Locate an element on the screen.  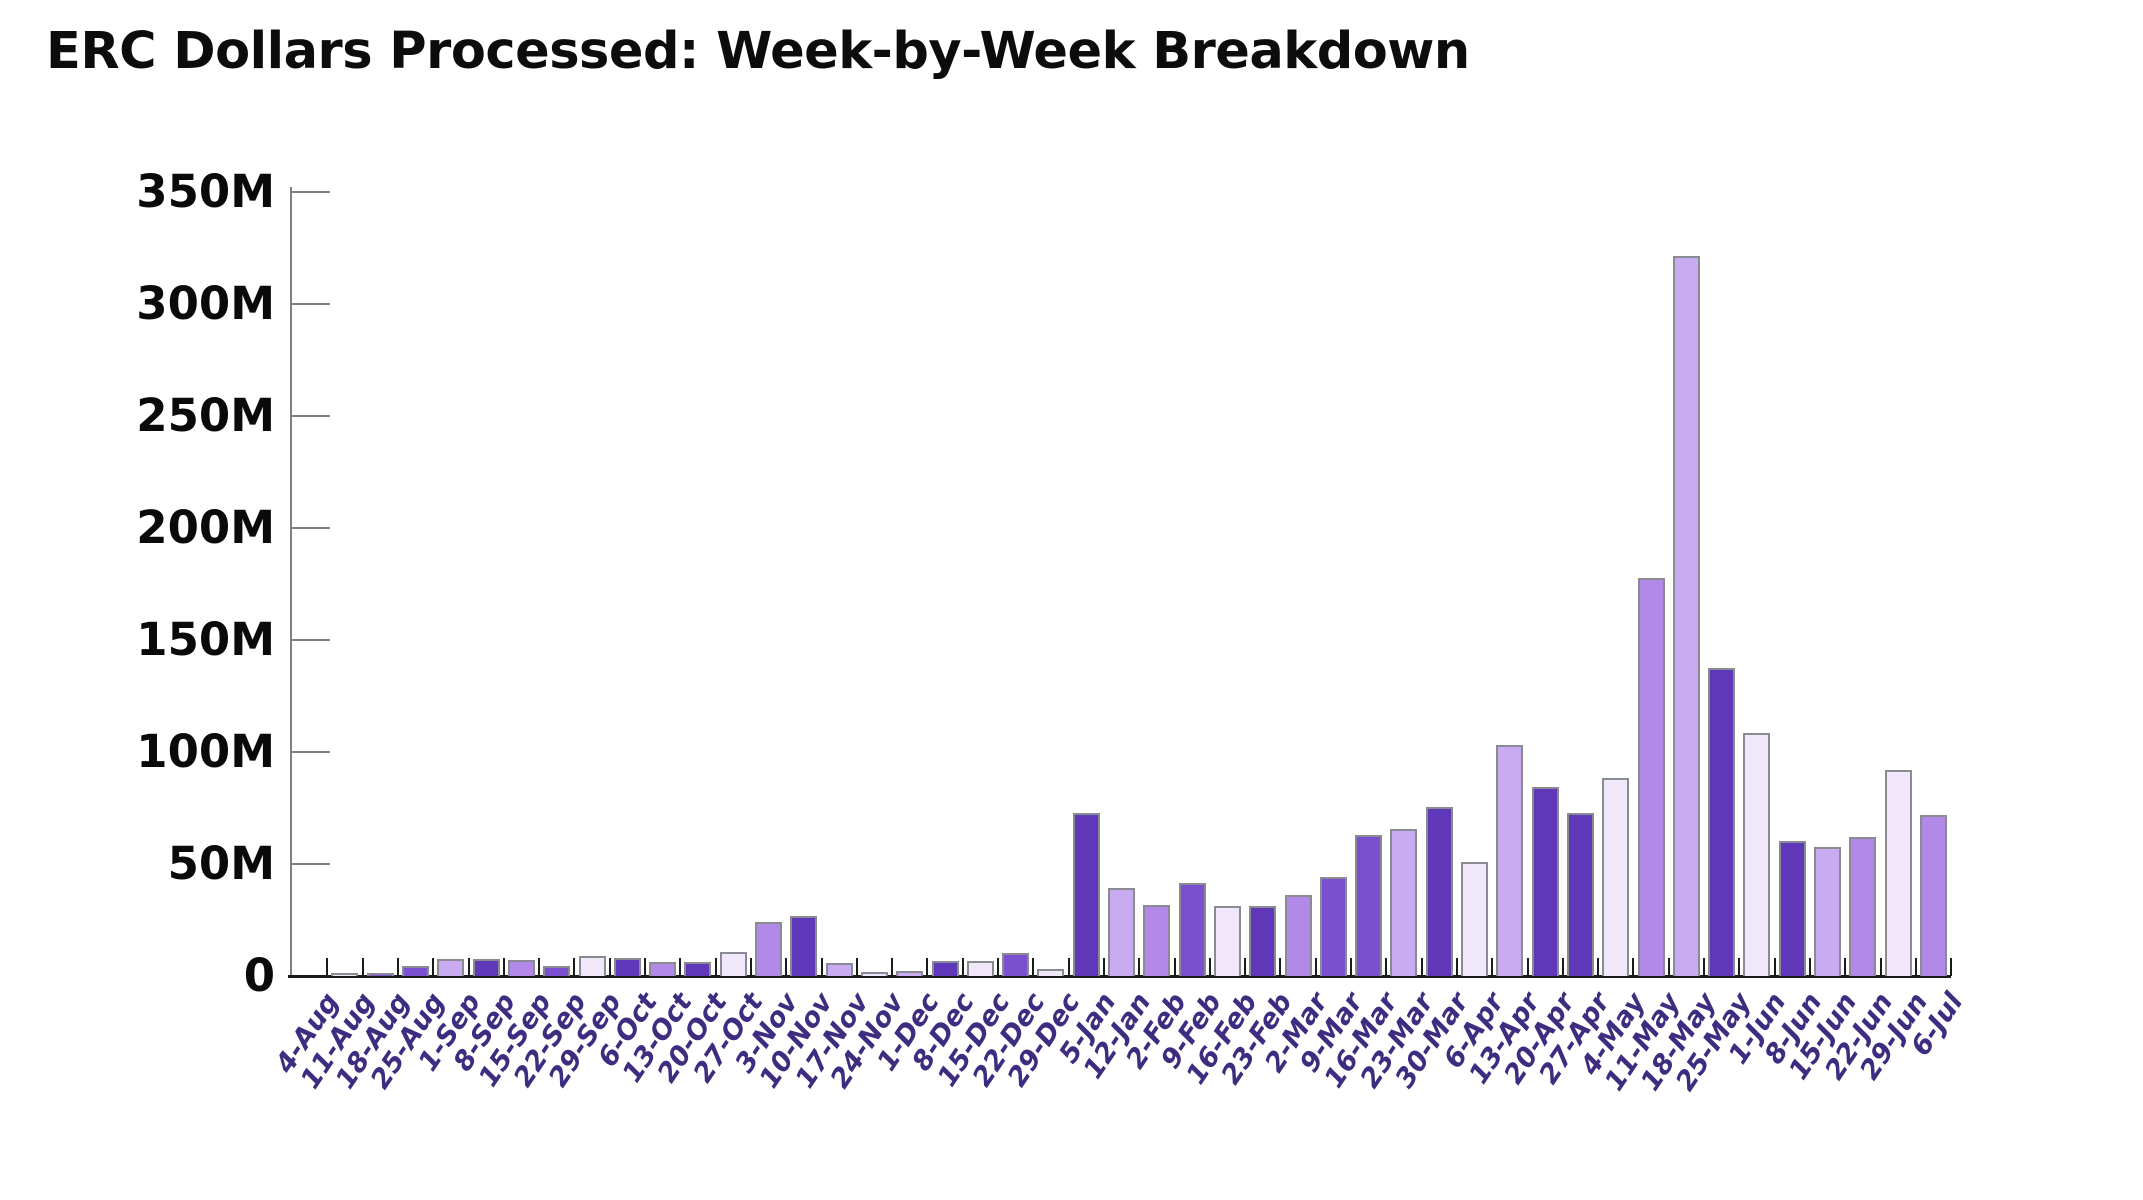
bar-9-feb is located at coordinates (1192, 929).